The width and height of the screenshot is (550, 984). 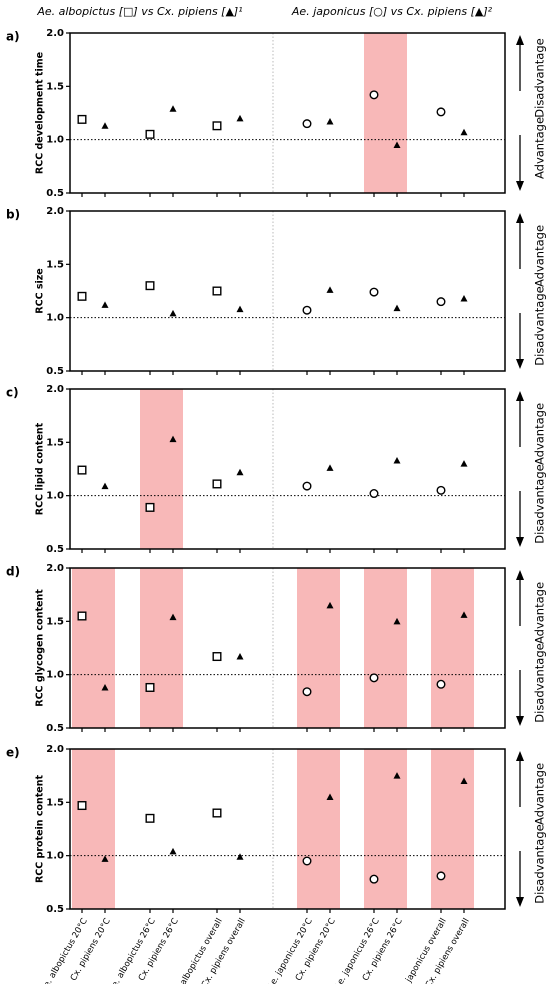 What do you see at coordinates (13, 572) in the screenshot?
I see `panel-letter: d)` at bounding box center [13, 572].